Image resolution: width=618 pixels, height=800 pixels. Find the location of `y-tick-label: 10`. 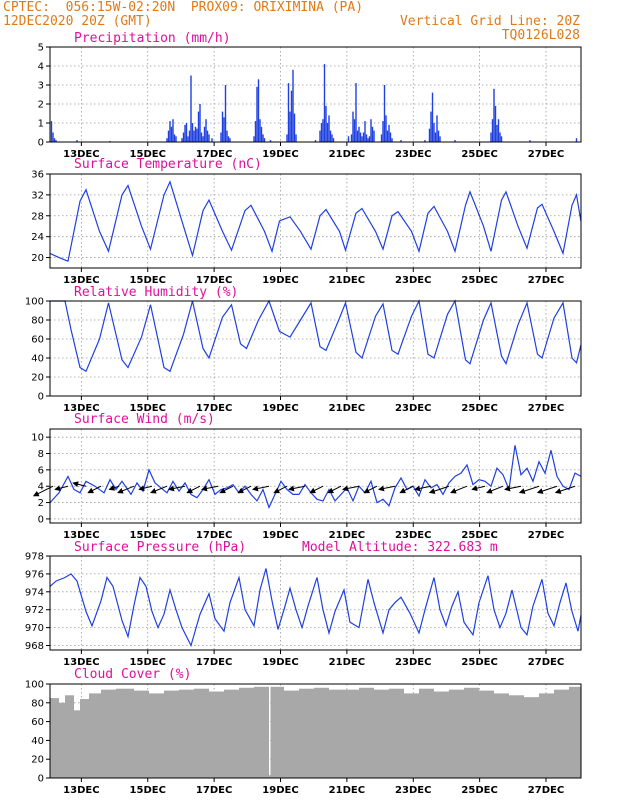

y-tick-label: 10 is located at coordinates (37, 438).